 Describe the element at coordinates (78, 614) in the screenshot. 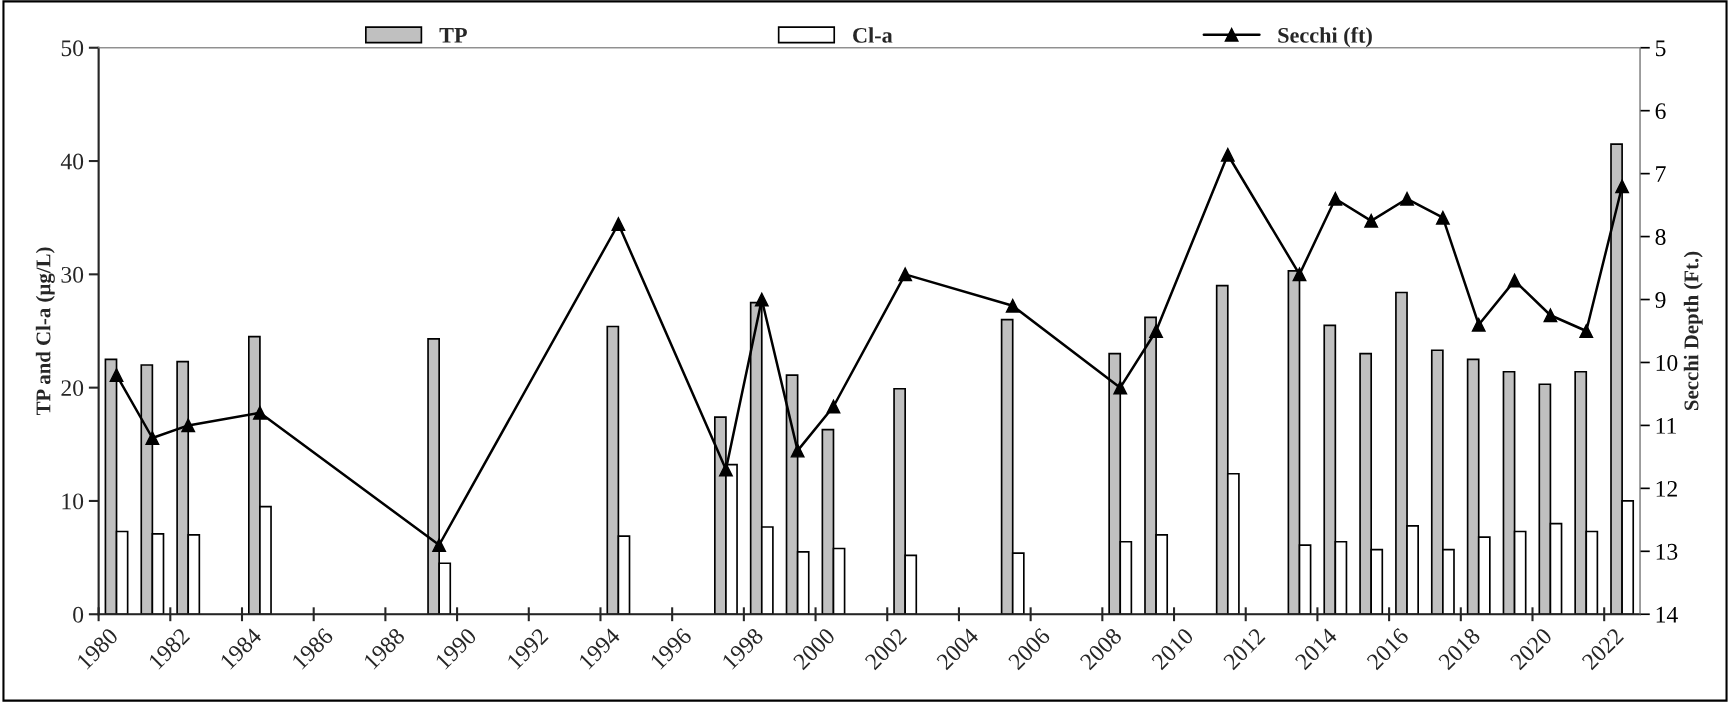

I see `y-tick-label: 0` at that location.